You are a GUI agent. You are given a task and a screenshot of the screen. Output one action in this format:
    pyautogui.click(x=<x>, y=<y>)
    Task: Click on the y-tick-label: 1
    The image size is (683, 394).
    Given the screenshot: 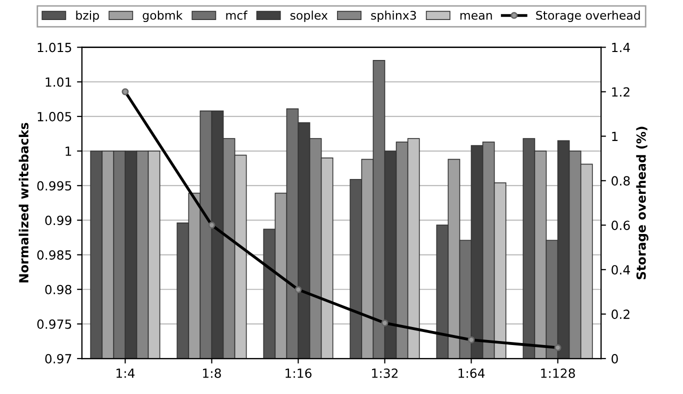 What is the action you would take?
    pyautogui.click(x=69, y=151)
    